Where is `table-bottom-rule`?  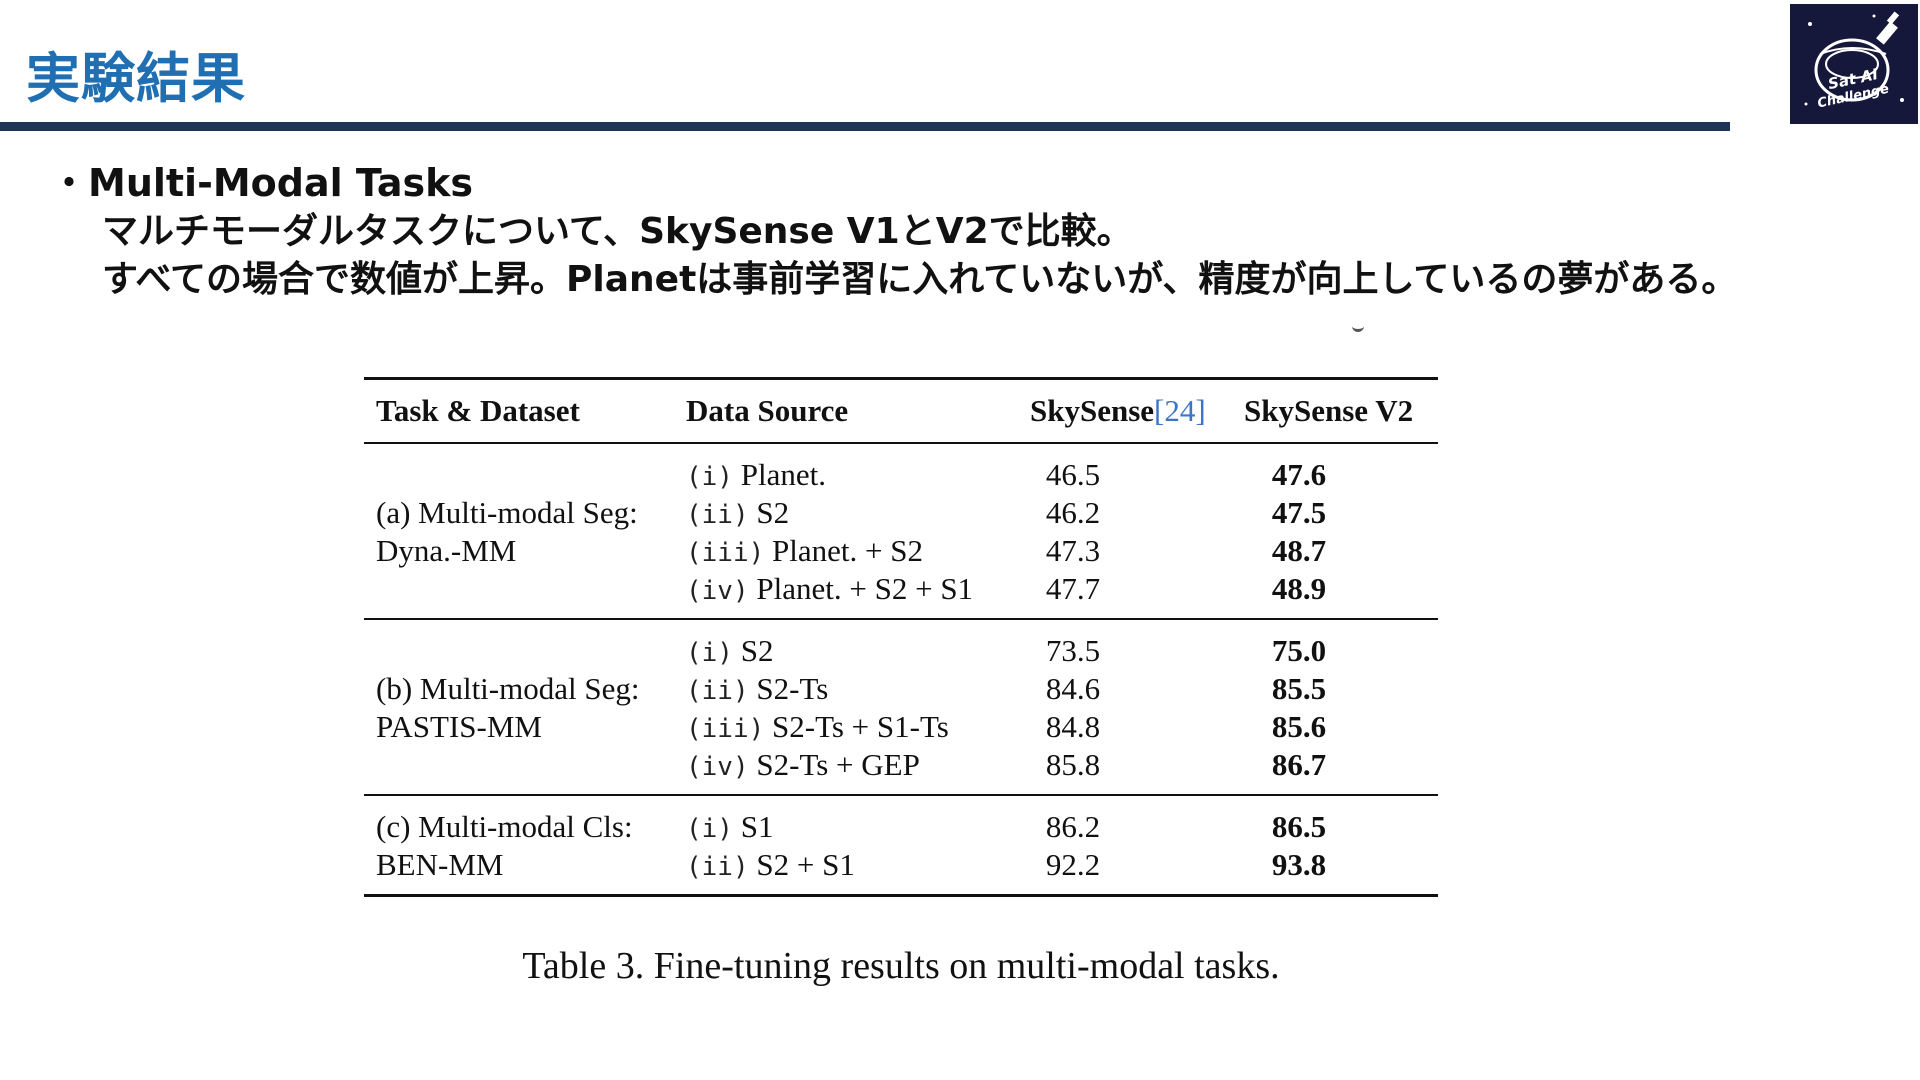 table-bottom-rule is located at coordinates (901, 895).